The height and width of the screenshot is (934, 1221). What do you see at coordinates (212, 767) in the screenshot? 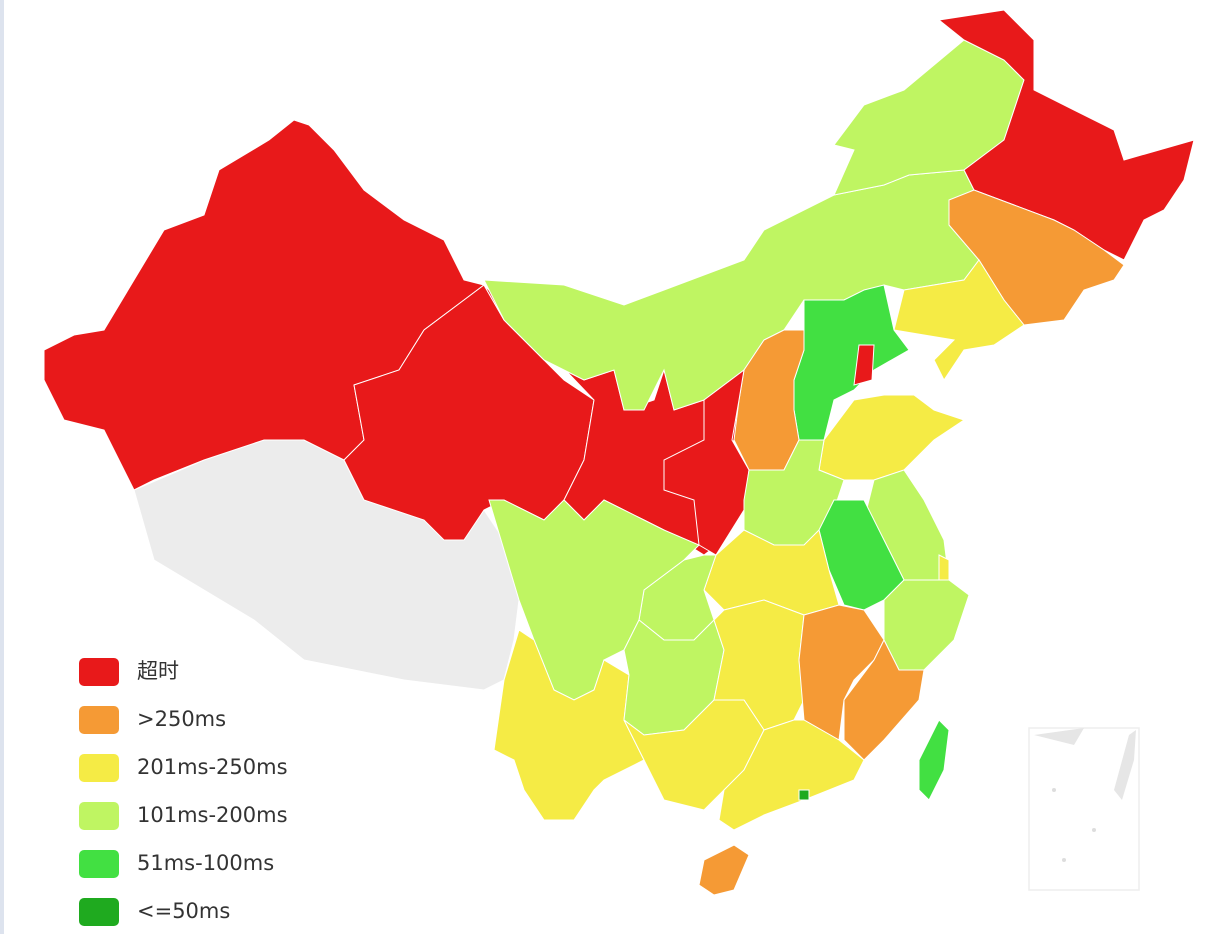
I see `legend-label: 201ms-250ms` at bounding box center [212, 767].